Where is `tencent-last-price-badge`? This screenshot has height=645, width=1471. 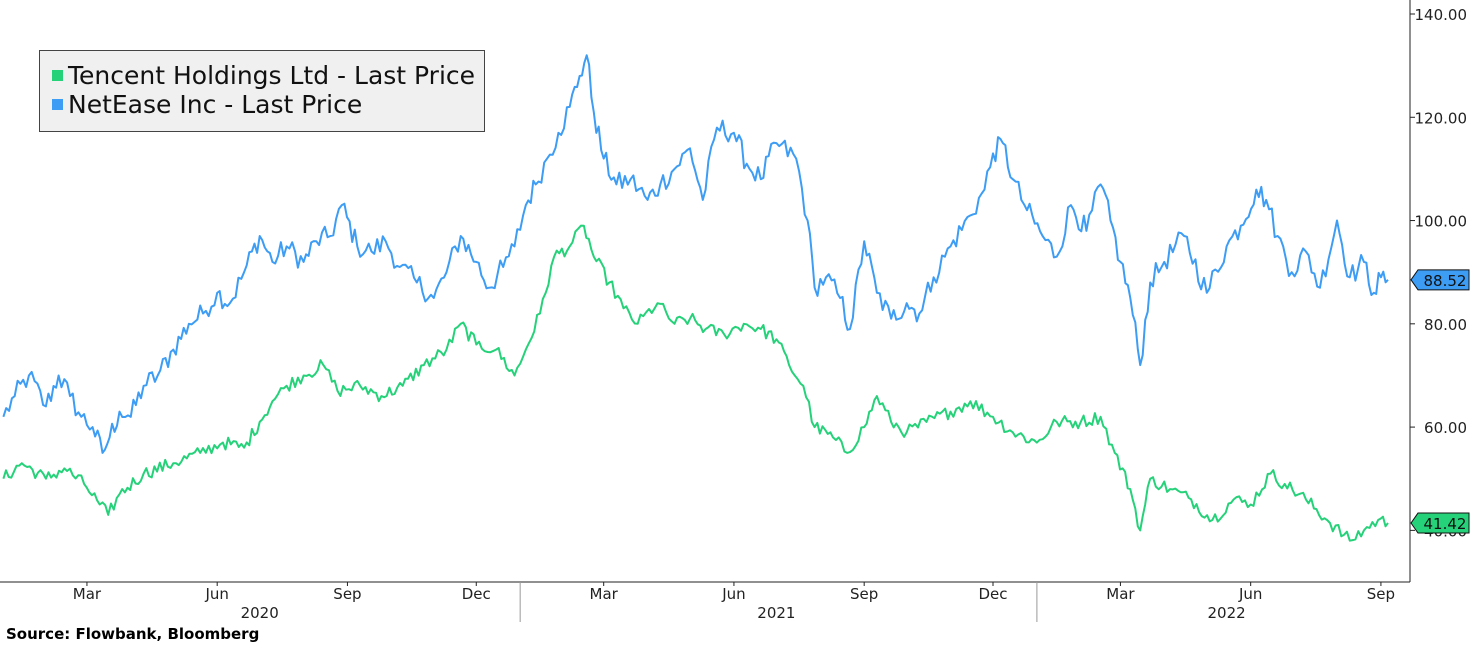 tencent-last-price-badge is located at coordinates (1440, 523).